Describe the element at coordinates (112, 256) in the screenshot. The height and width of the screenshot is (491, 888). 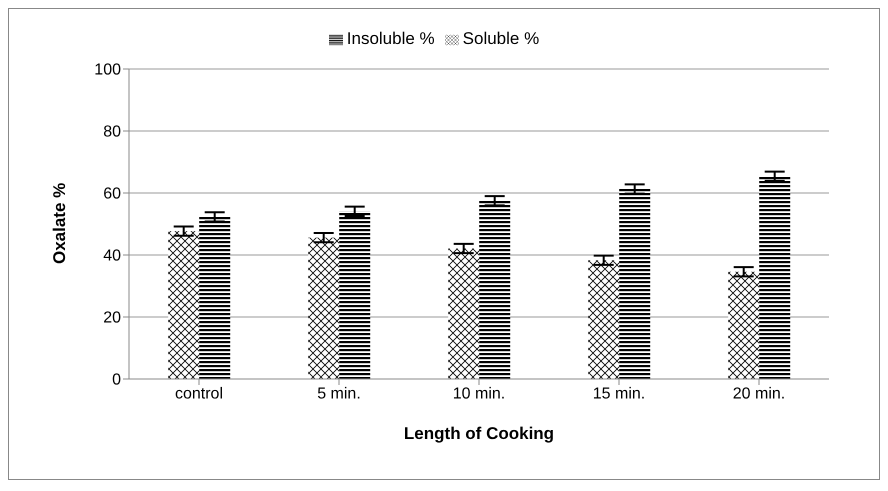
I see `y-tick-label: 40` at that location.